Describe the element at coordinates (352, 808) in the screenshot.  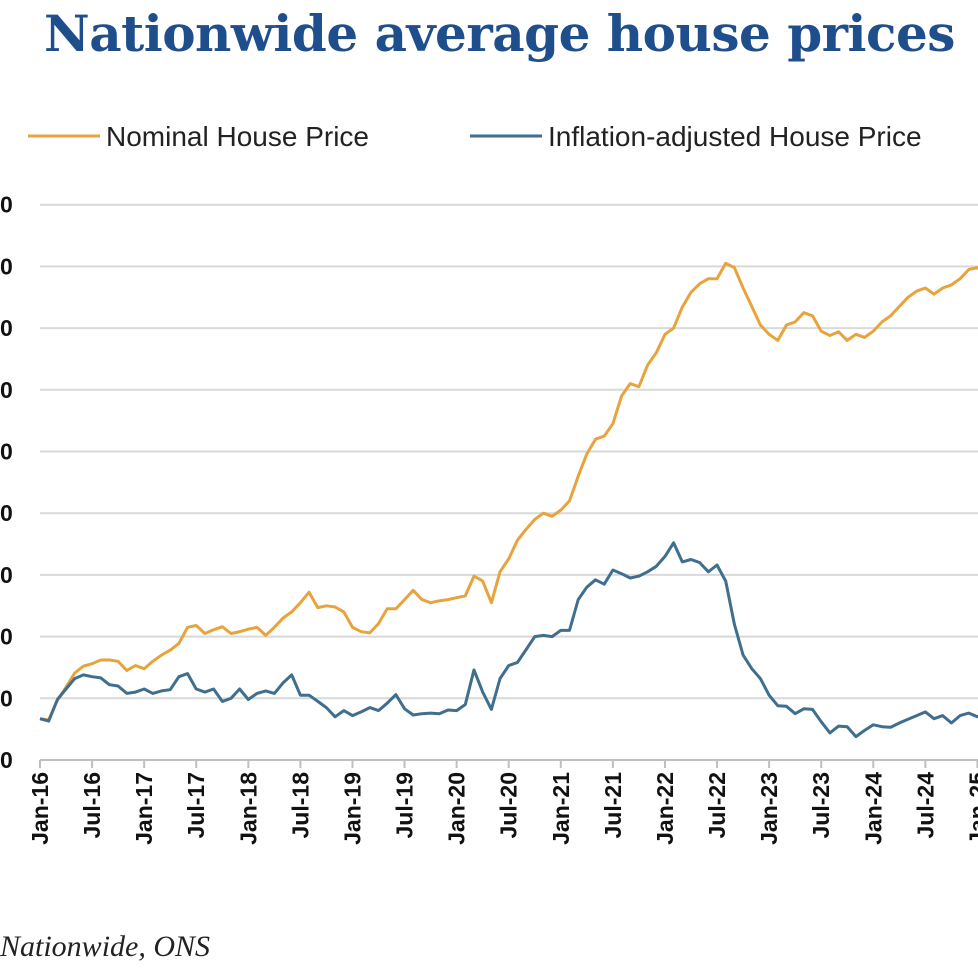
I see `x-tick-label: Jan-19` at that location.